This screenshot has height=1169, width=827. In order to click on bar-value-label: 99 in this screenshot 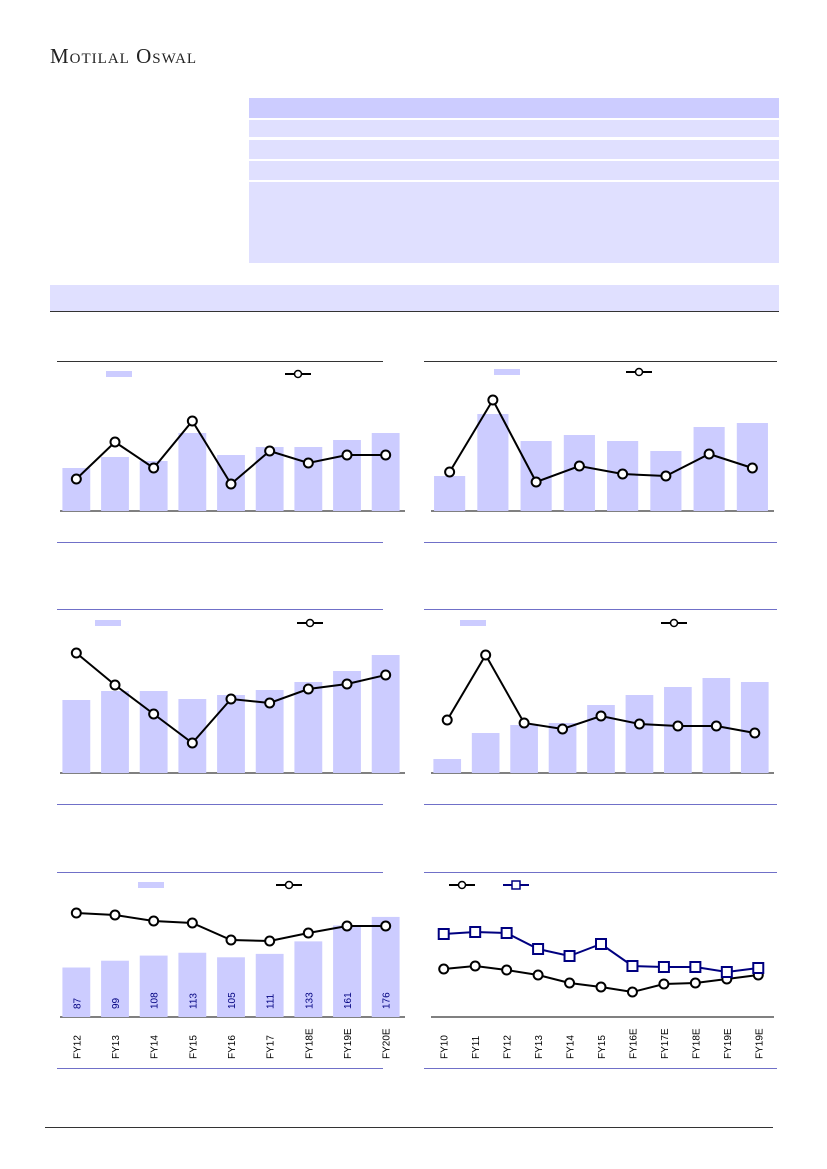, I will do `click(116, 1003)`.